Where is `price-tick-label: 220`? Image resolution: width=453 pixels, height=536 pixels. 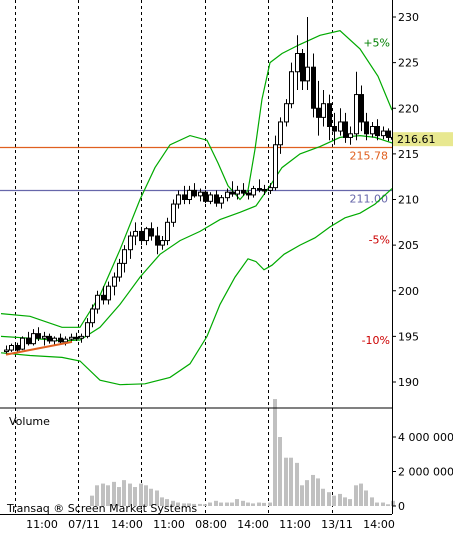 price-tick-label: 220 is located at coordinates (408, 108).